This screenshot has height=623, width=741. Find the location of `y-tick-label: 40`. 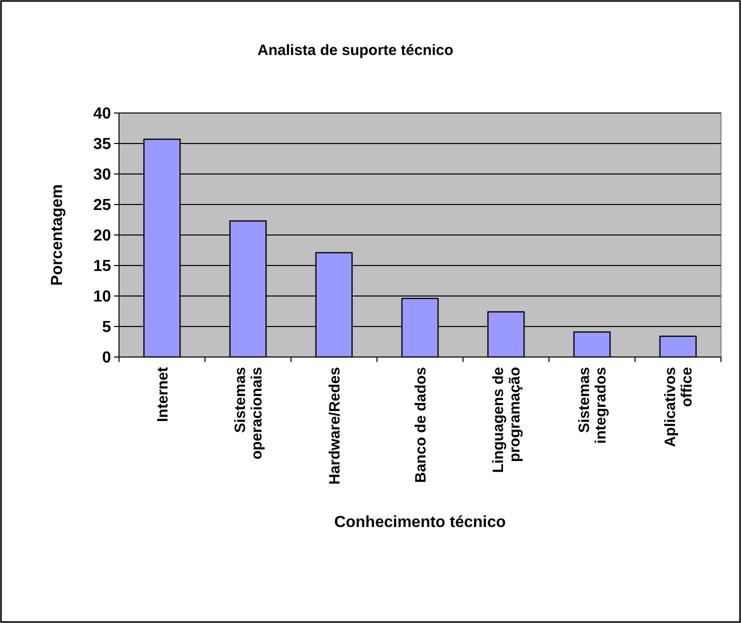

y-tick-label: 40 is located at coordinates (102, 114).